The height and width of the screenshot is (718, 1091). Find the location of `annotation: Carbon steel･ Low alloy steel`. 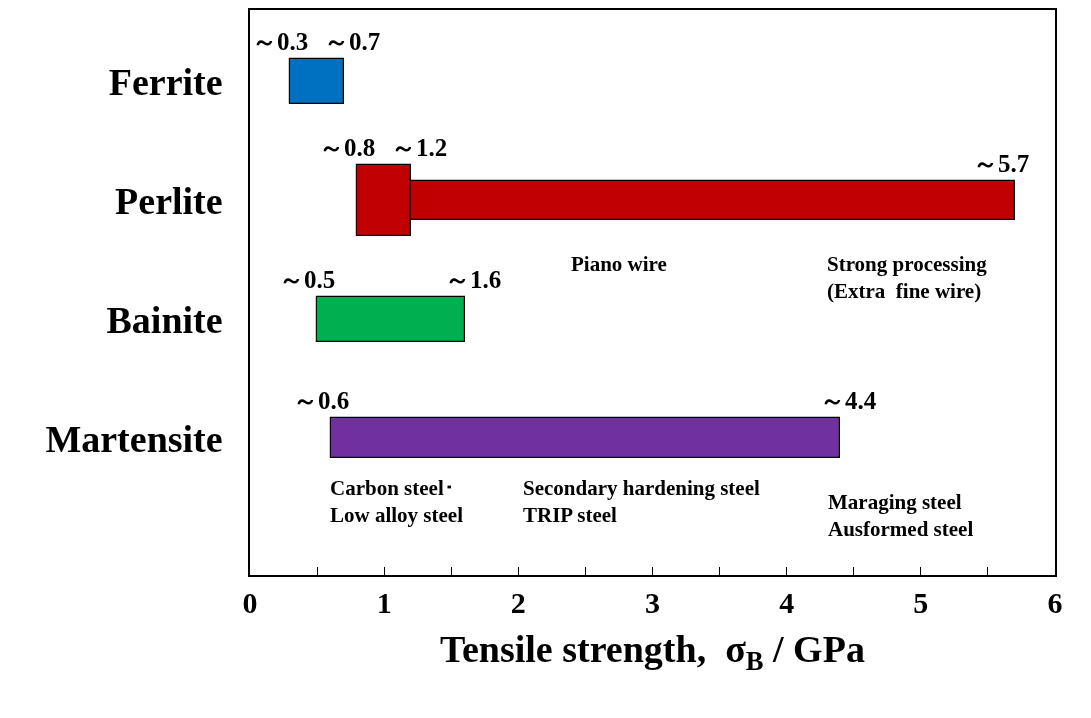

annotation: Carbon steel･ Low alloy steel is located at coordinates (397, 502).